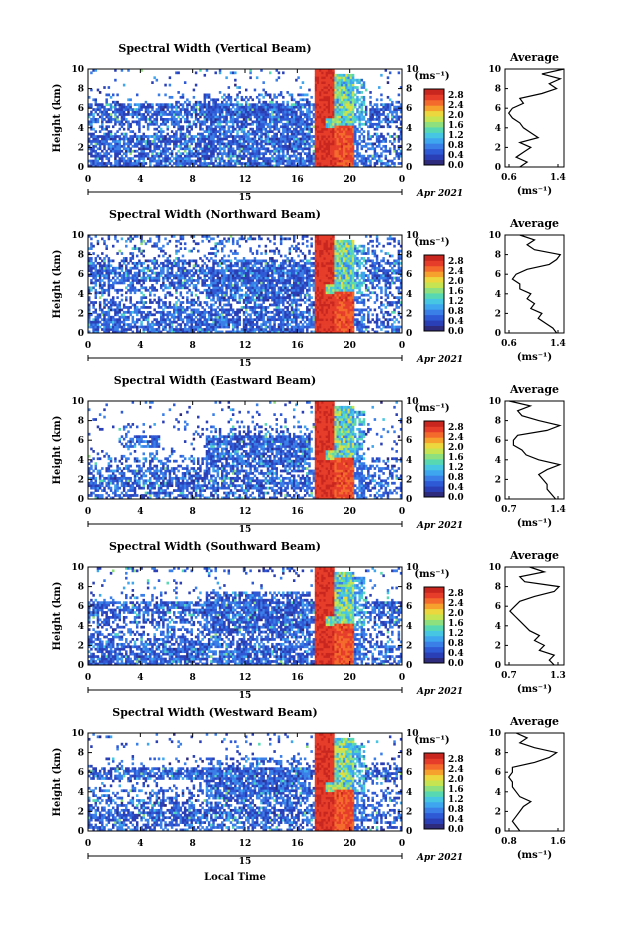 The image size is (621, 933). What do you see at coordinates (434, 130) in the screenshot?
I see `colorbar-swatch` at bounding box center [434, 130].